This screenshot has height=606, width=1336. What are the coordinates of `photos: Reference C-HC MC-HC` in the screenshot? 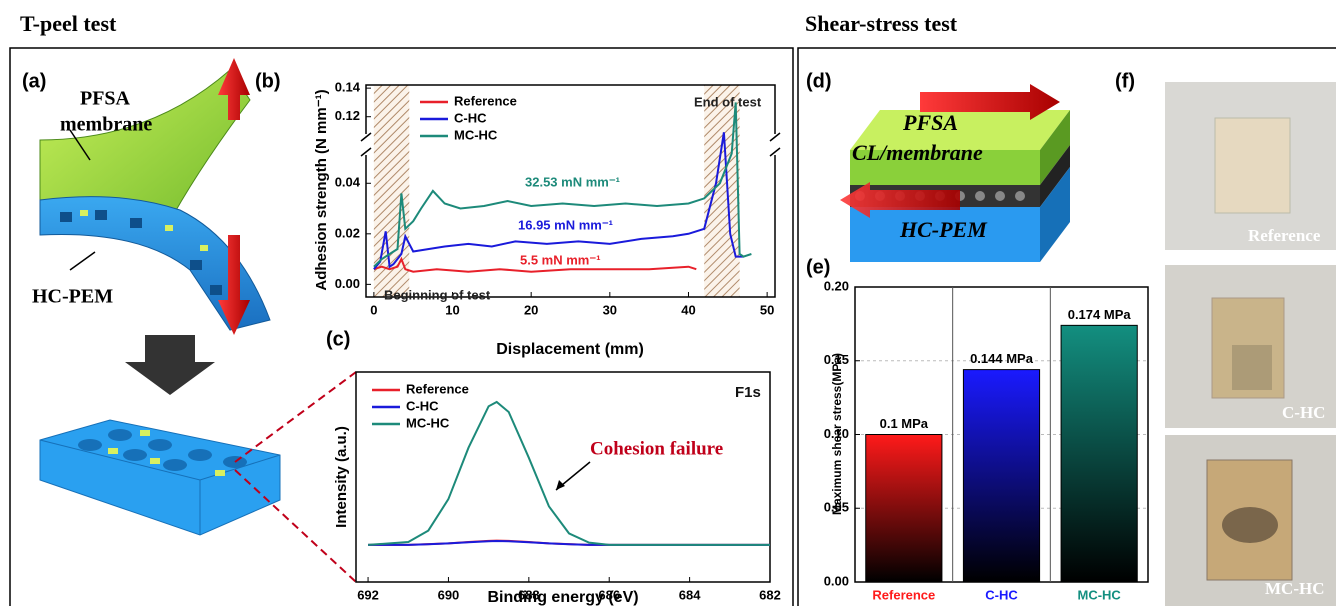 It's located at (1250, 344).